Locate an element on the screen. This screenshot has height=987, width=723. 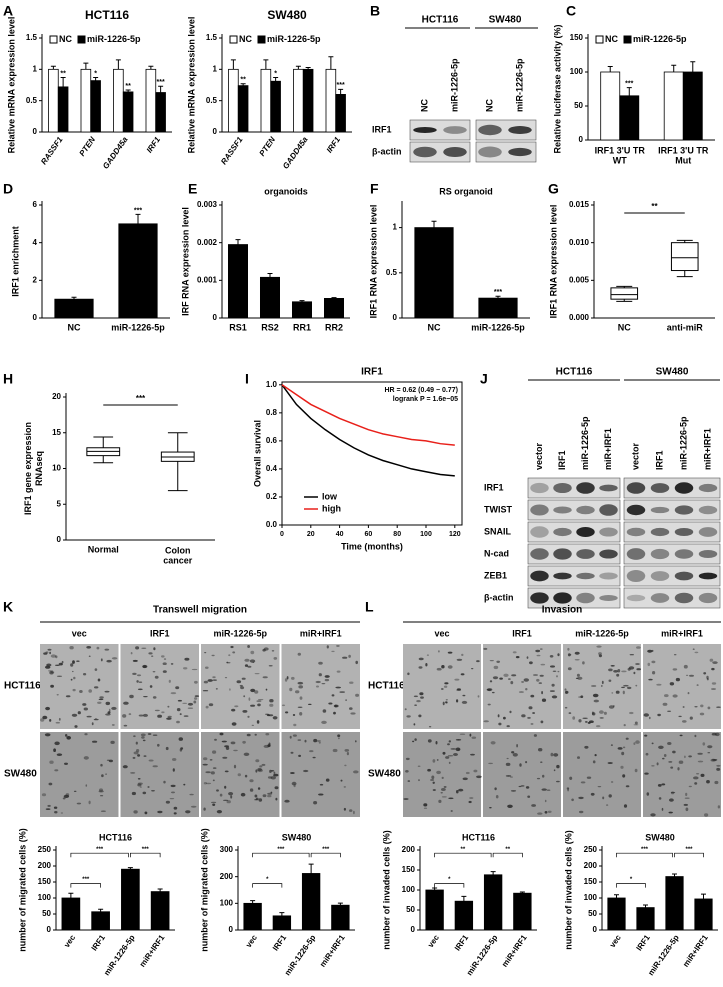
x-tick-label: Colon is located at coordinates (178, 550).